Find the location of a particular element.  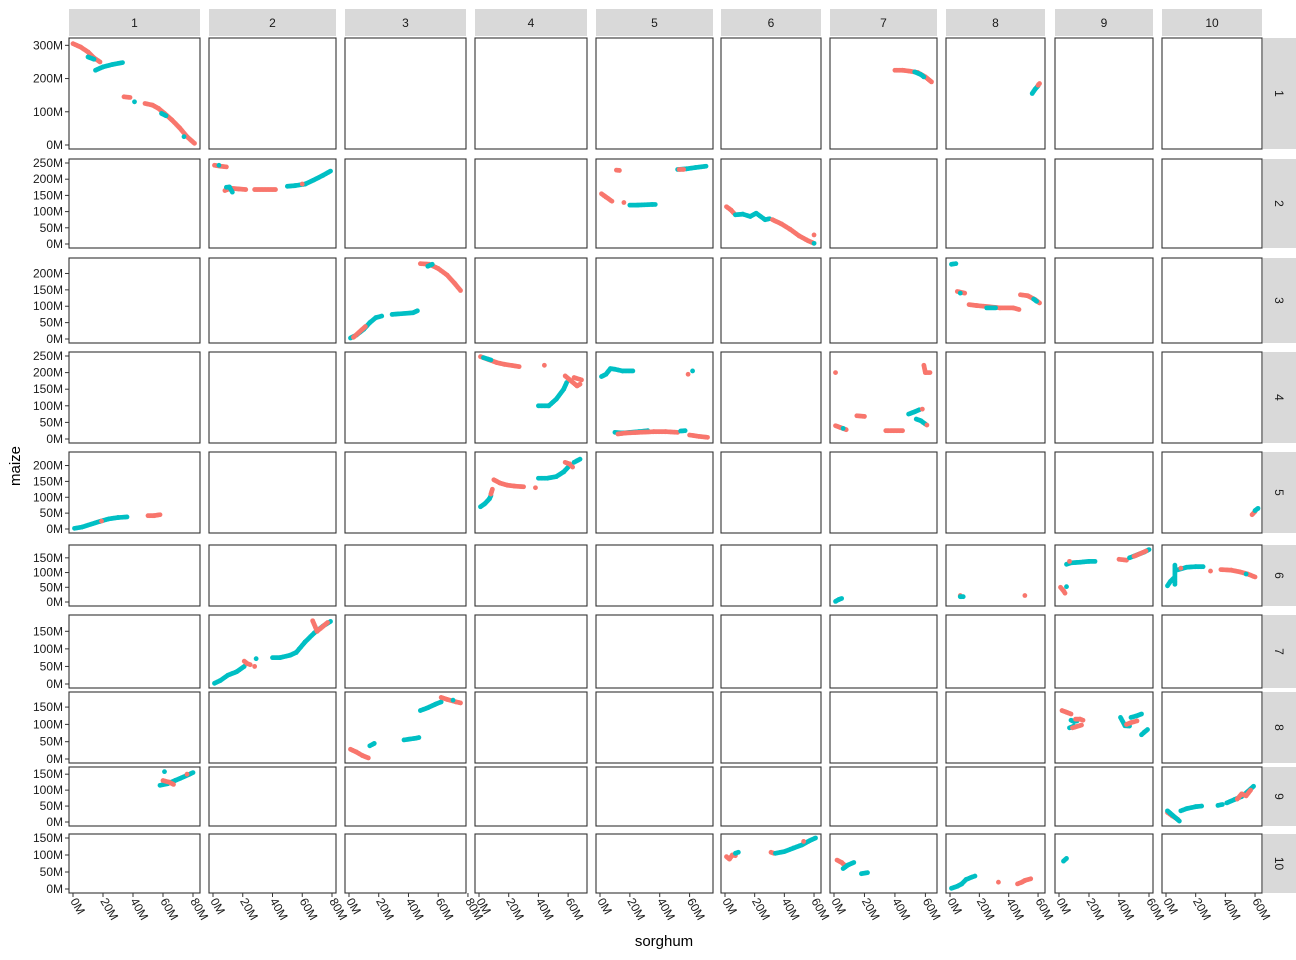

row-strip-labels: 1 2 3 4 5 6 7 8 9 10 is located at coordinates (1279, 465).